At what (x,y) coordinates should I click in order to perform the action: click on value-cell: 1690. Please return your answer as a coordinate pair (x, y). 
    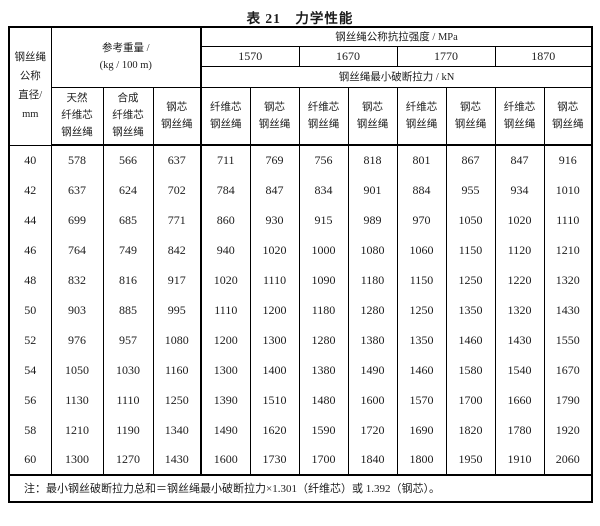
    Looking at the image, I should click on (421, 430).